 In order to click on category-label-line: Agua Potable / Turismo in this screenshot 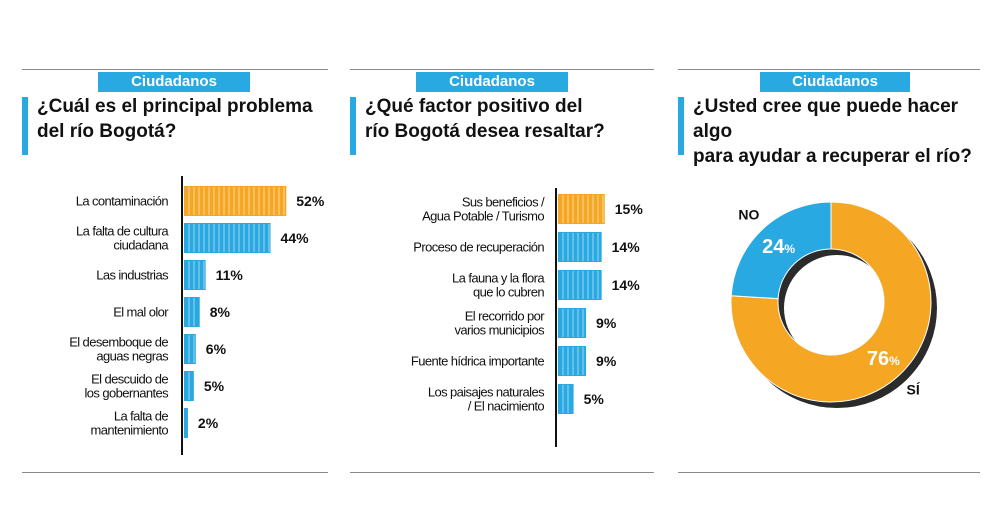, I will do `click(483, 216)`.